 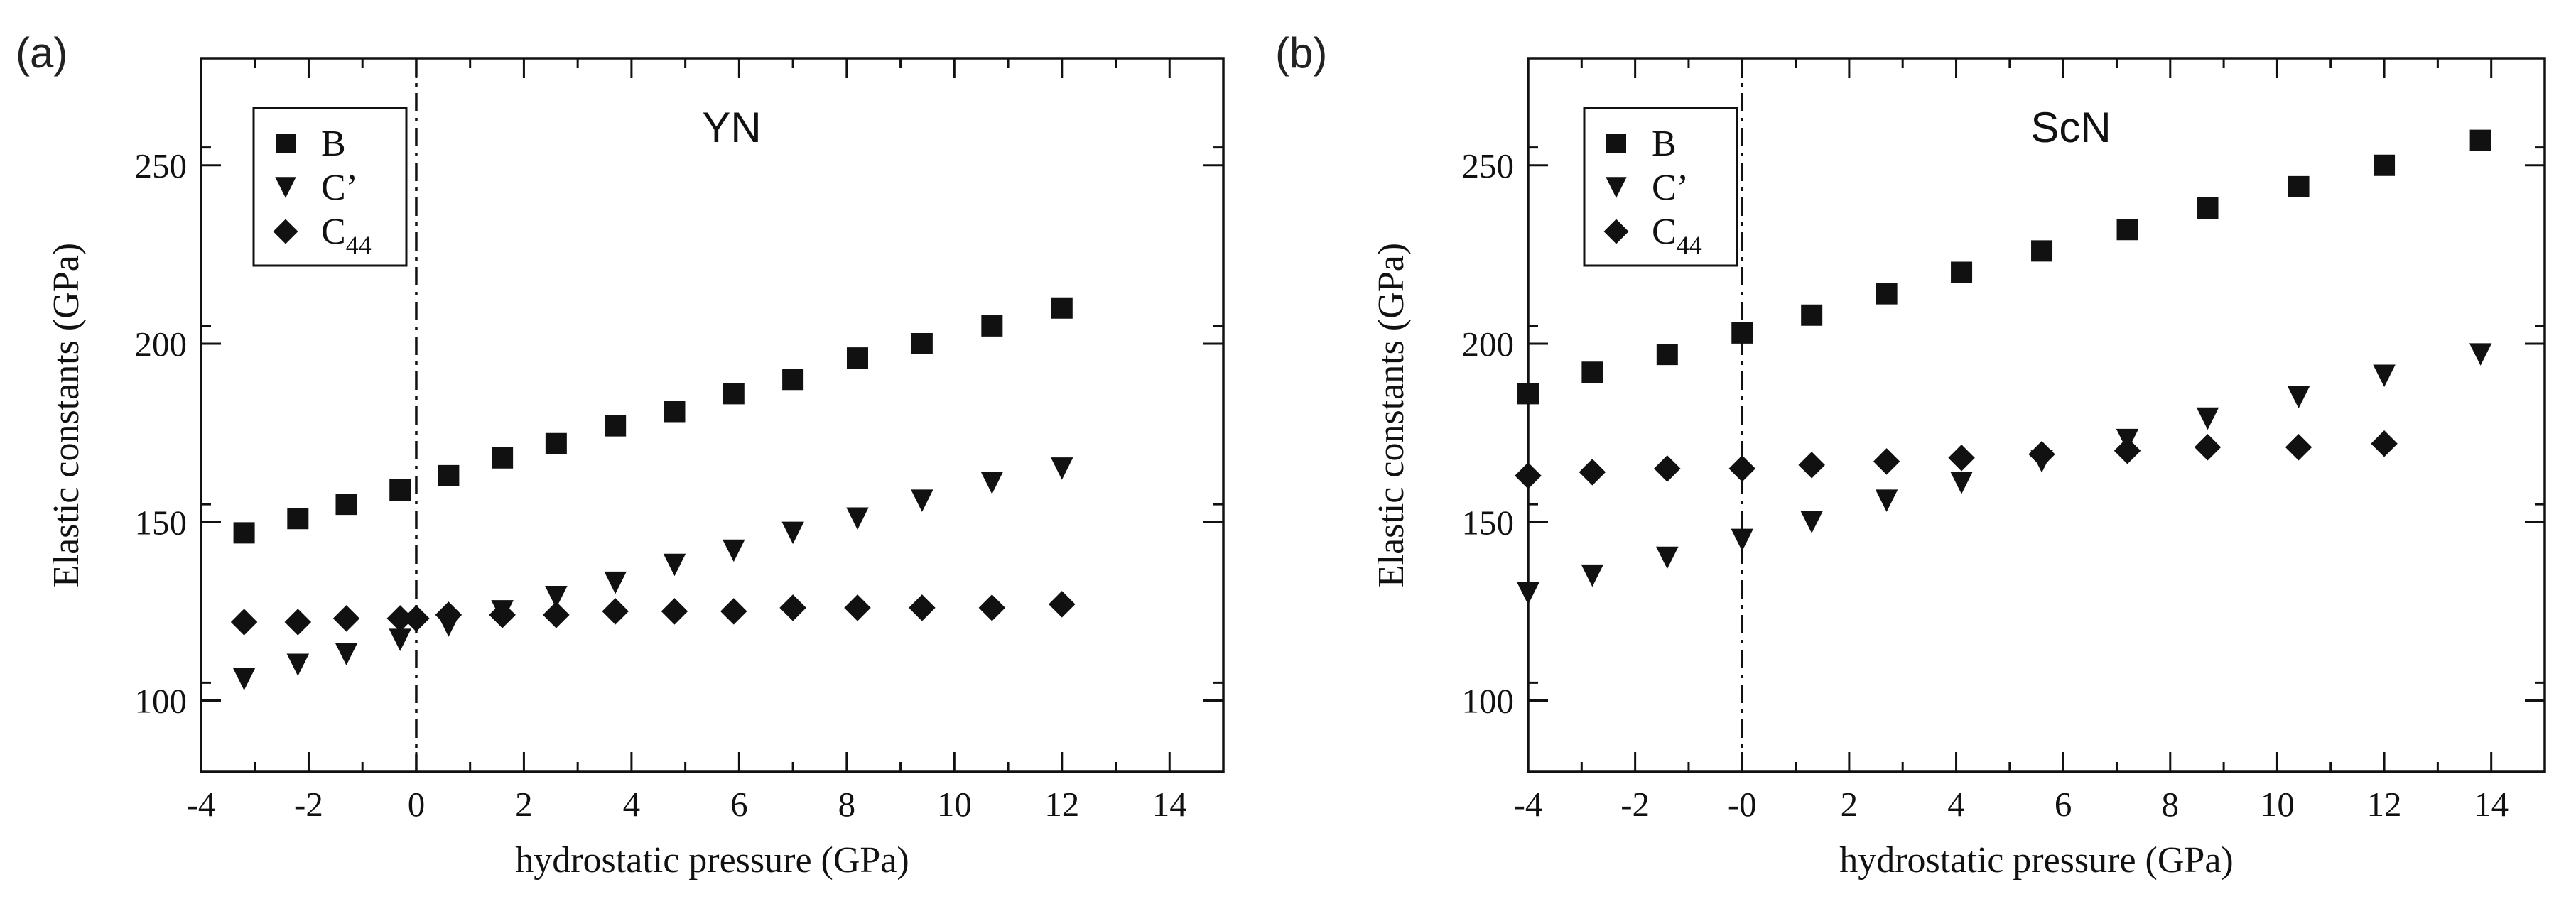 What do you see at coordinates (2004, 267) in the screenshot?
I see `series-b` at bounding box center [2004, 267].